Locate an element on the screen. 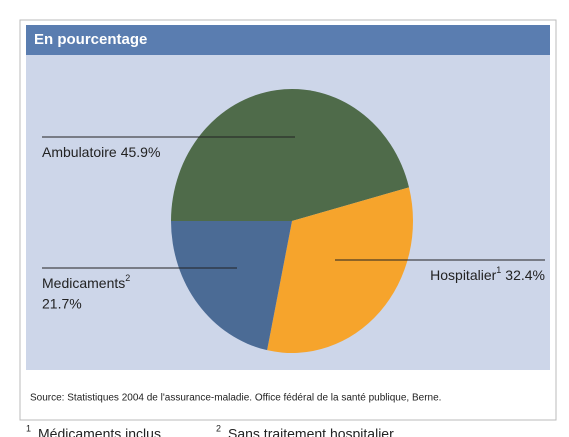 This screenshot has width=569, height=437. value-label: 32.4% is located at coordinates (525, 275).